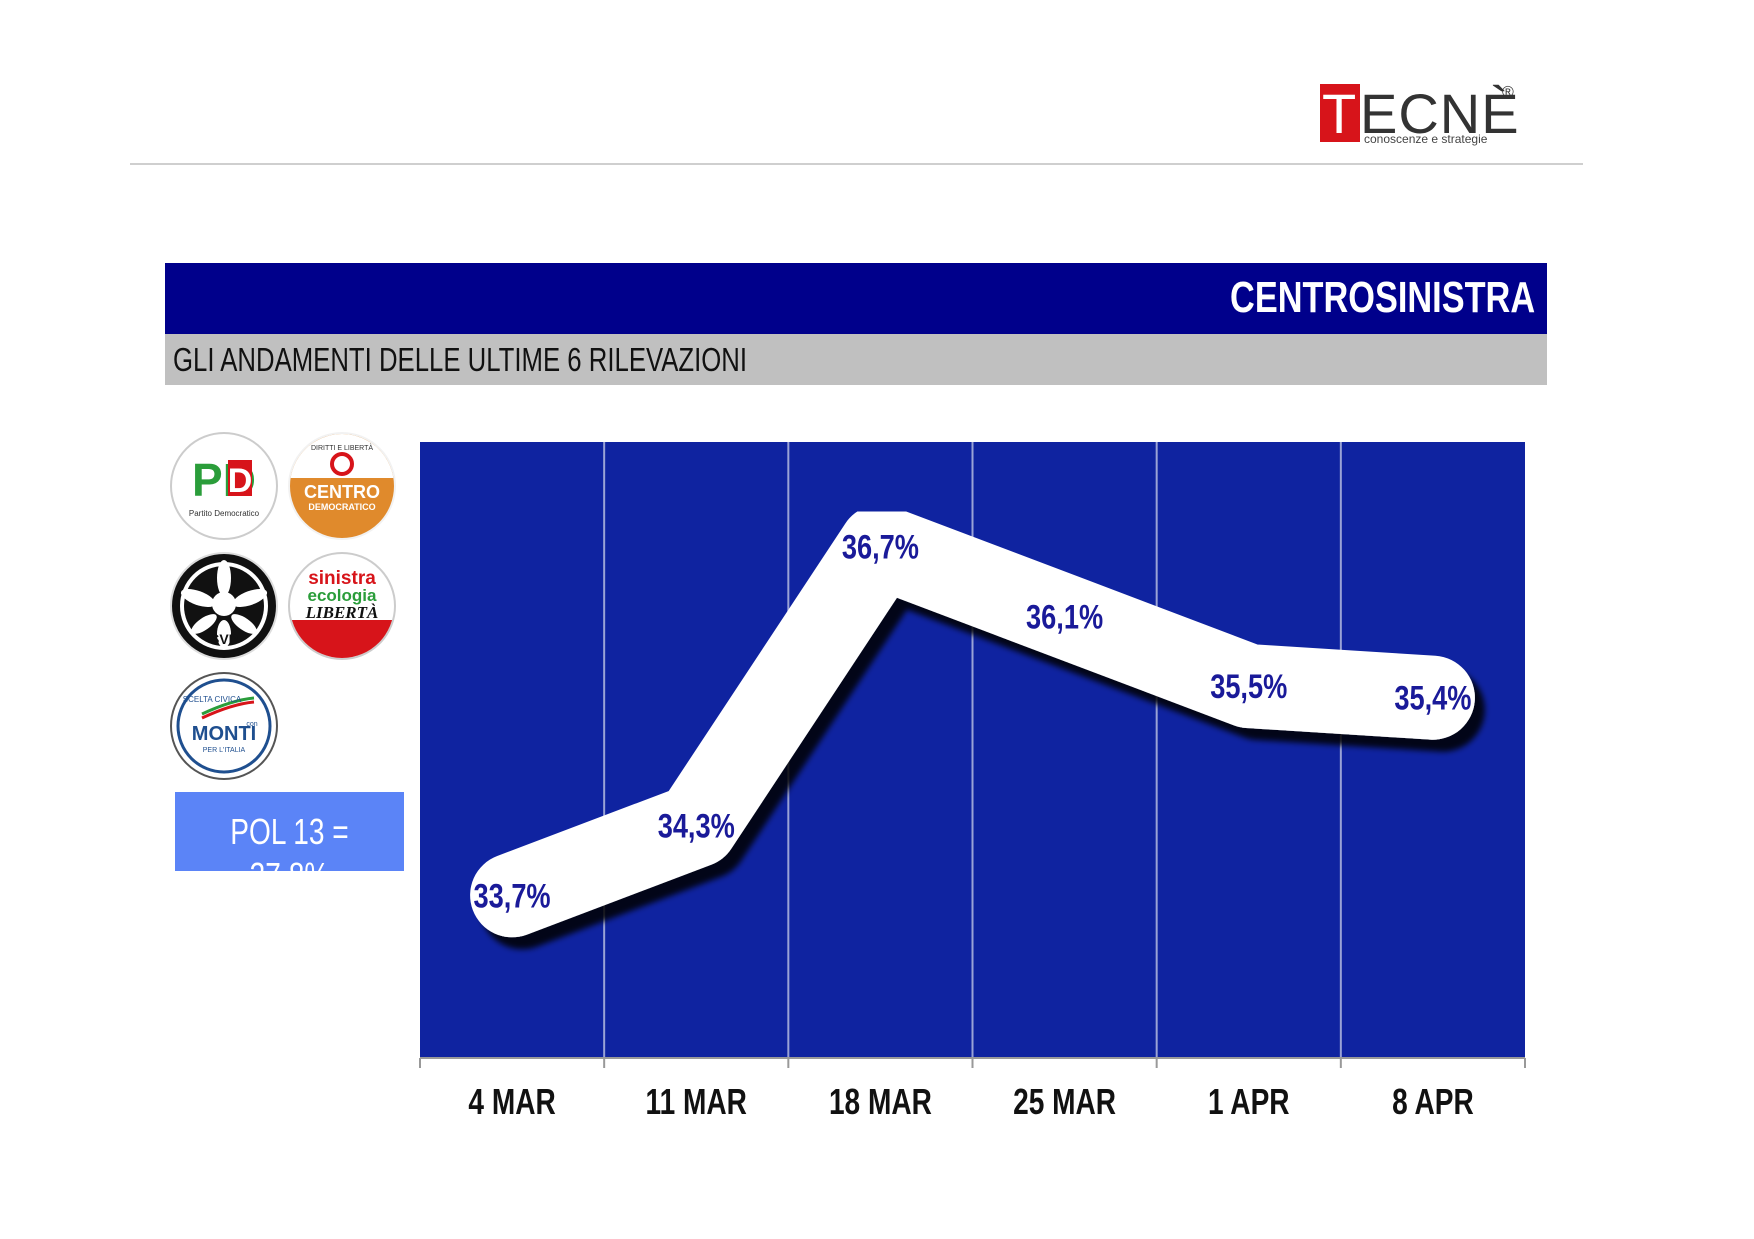 Image resolution: width=1754 pixels, height=1239 pixels. I want to click on sc-top: SCELTA CIVICA, so click(212, 699).